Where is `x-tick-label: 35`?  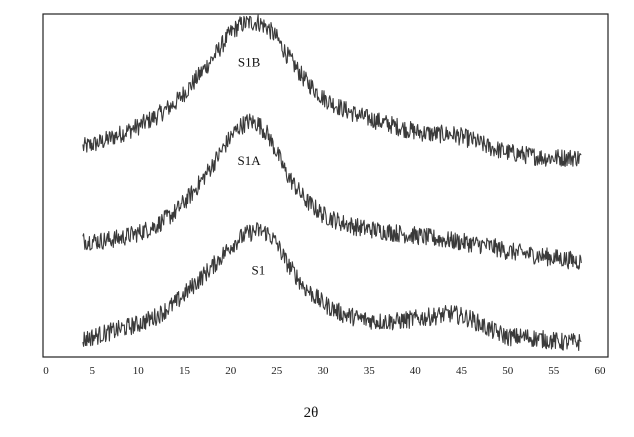 x-tick-label: 35 is located at coordinates (370, 371).